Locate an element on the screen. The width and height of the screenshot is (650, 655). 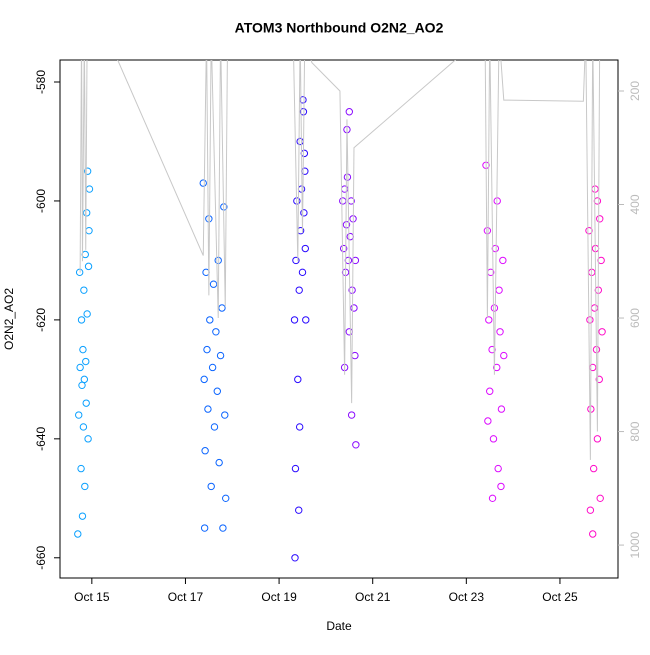
x-tick-label: Oct 23 is located at coordinates (467, 597).